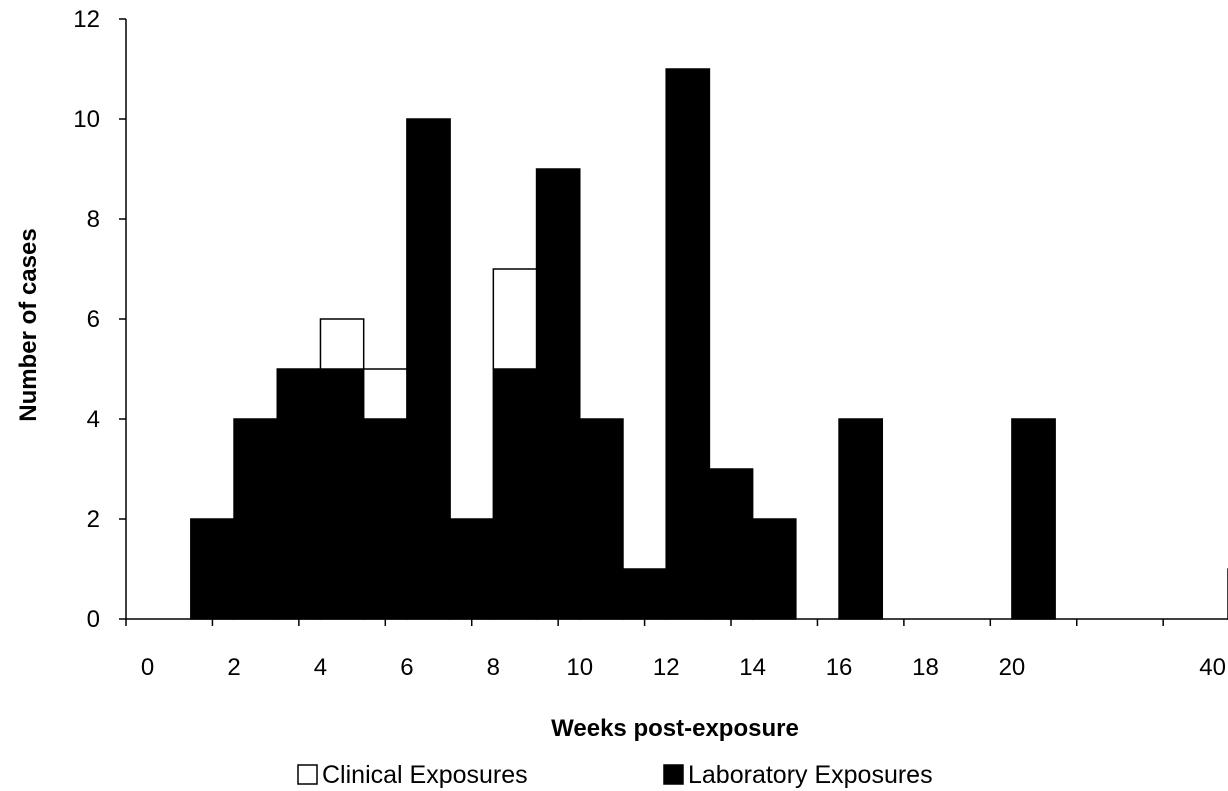 The image size is (1228, 791). Describe the element at coordinates (147, 667) in the screenshot. I see `x-tick-label: 0` at that location.